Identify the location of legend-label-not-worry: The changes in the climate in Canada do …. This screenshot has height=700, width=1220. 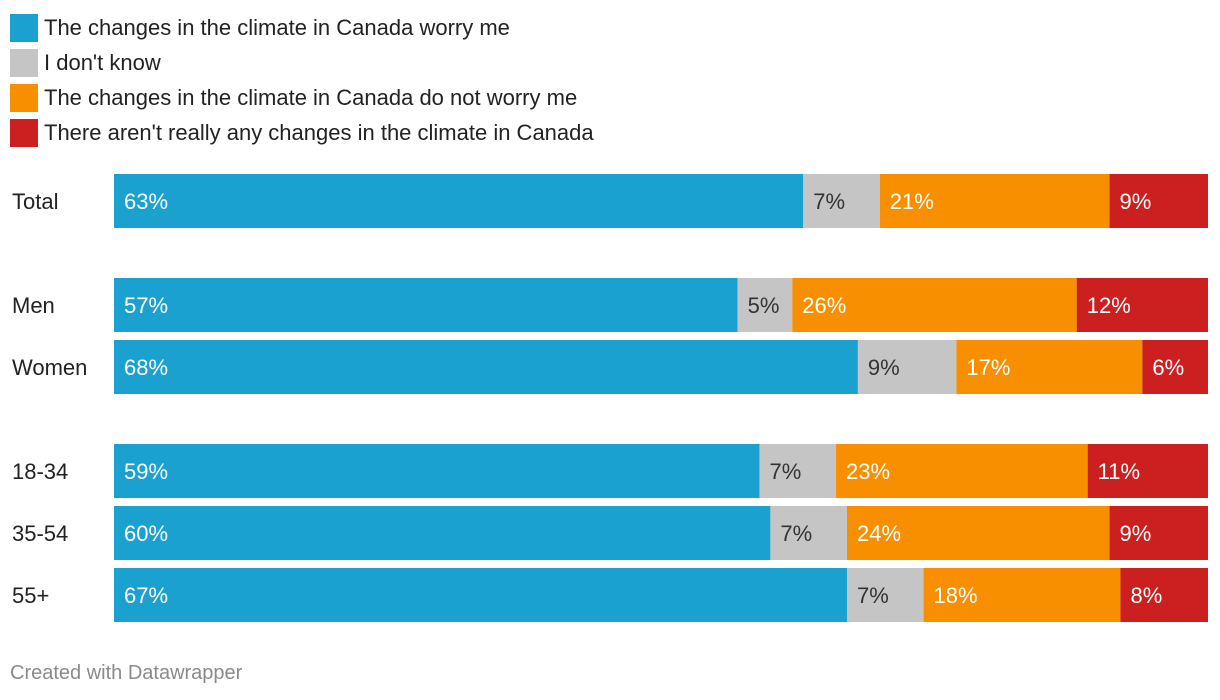
(311, 97).